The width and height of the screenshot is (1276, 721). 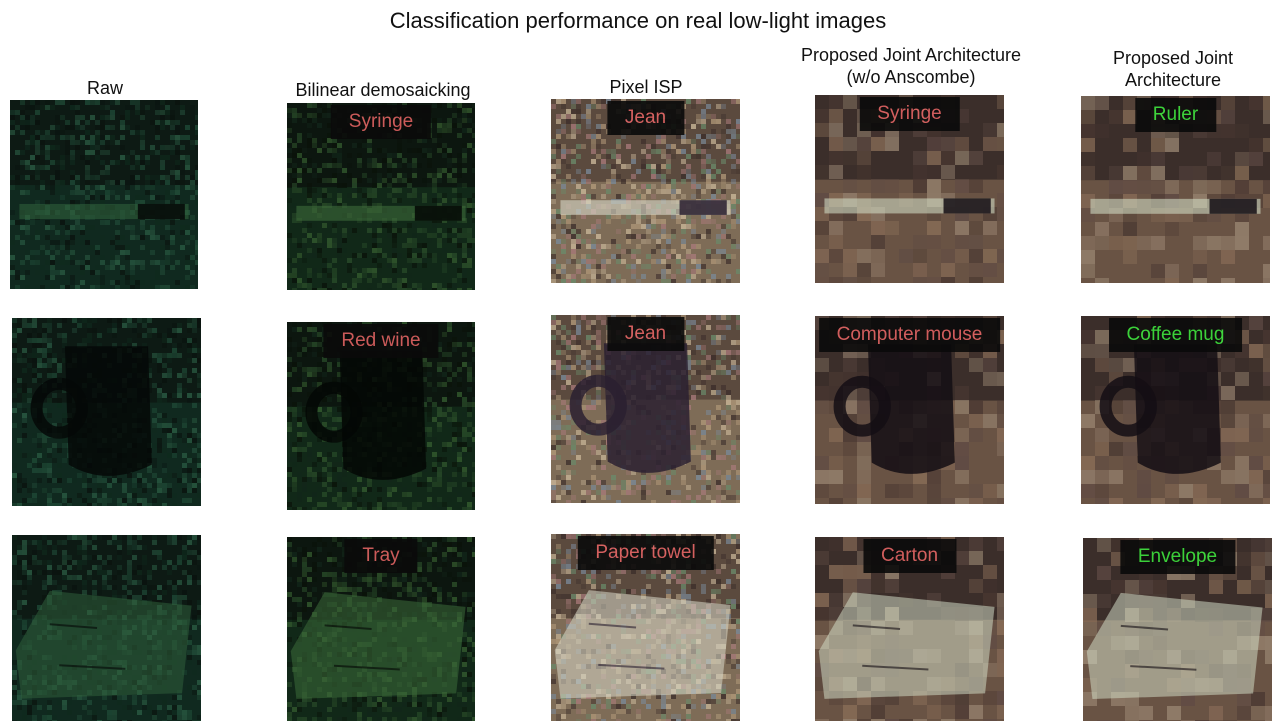 I want to click on panel-joint-no-anscombe-ruler: Syringe, so click(x=909, y=189).